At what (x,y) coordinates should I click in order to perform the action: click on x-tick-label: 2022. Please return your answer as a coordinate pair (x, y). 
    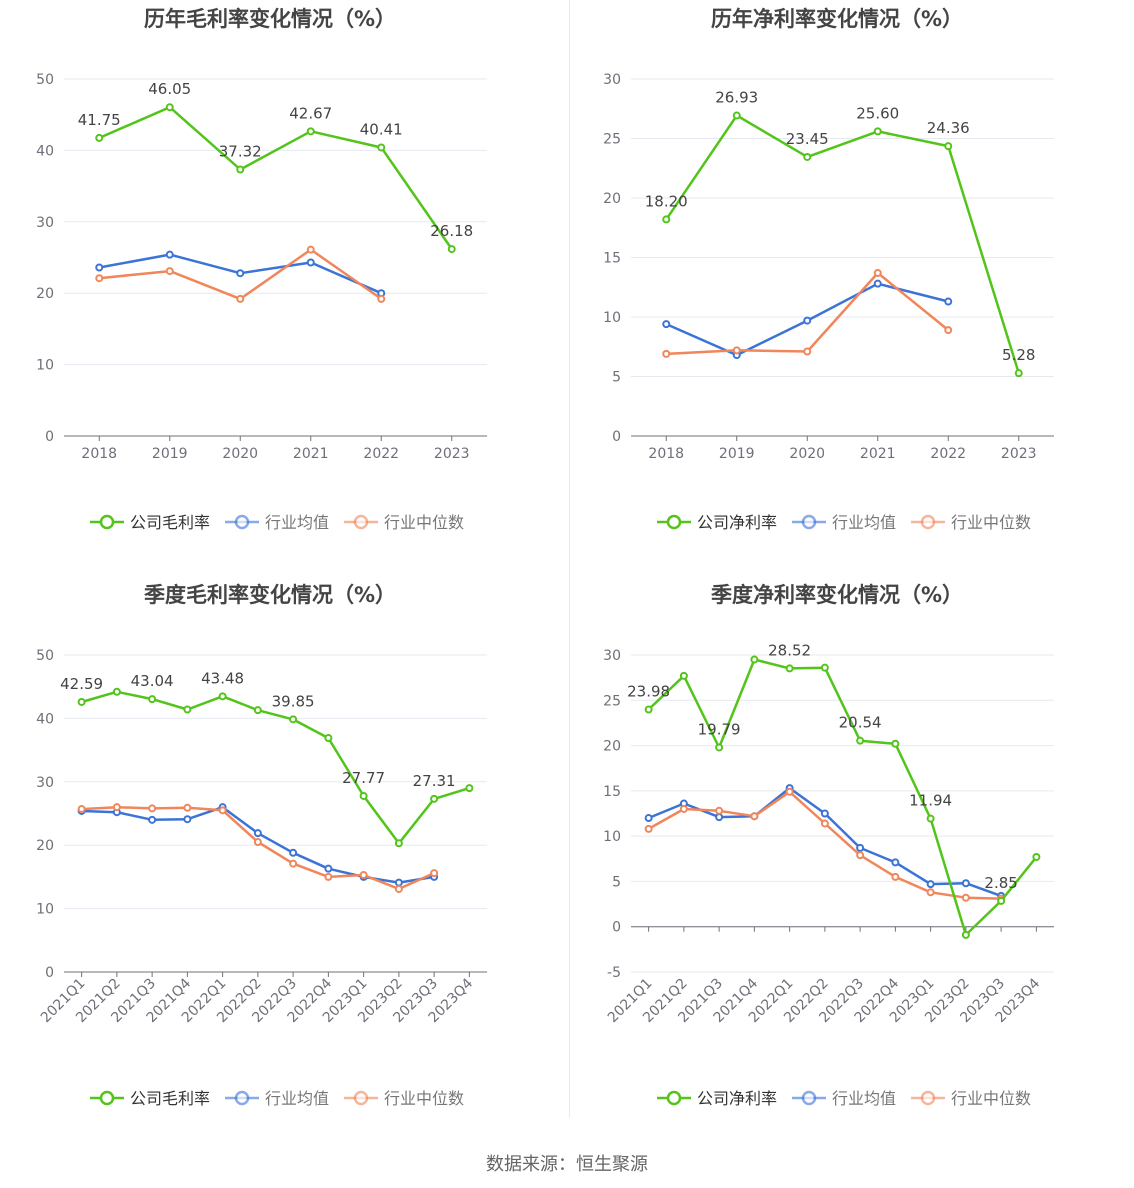
    Looking at the image, I should click on (381, 454).